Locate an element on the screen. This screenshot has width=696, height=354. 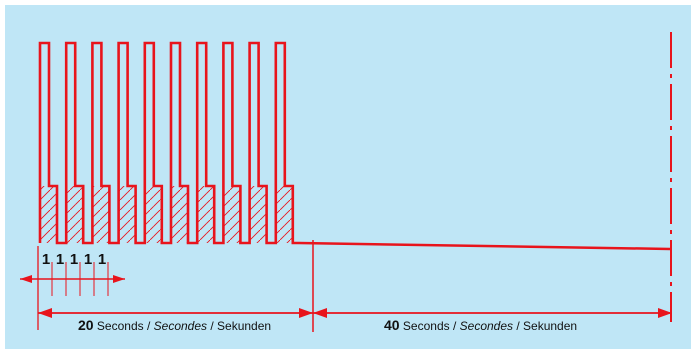
interval-arrow-mid-right is located at coordinates (320, 313).